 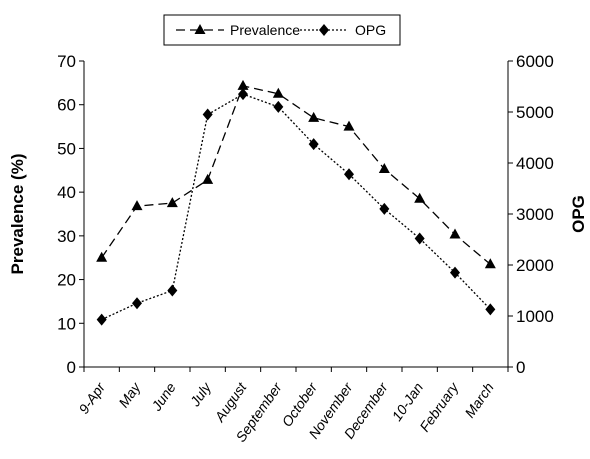 I want to click on x-tick-label: May, so click(x=129, y=395).